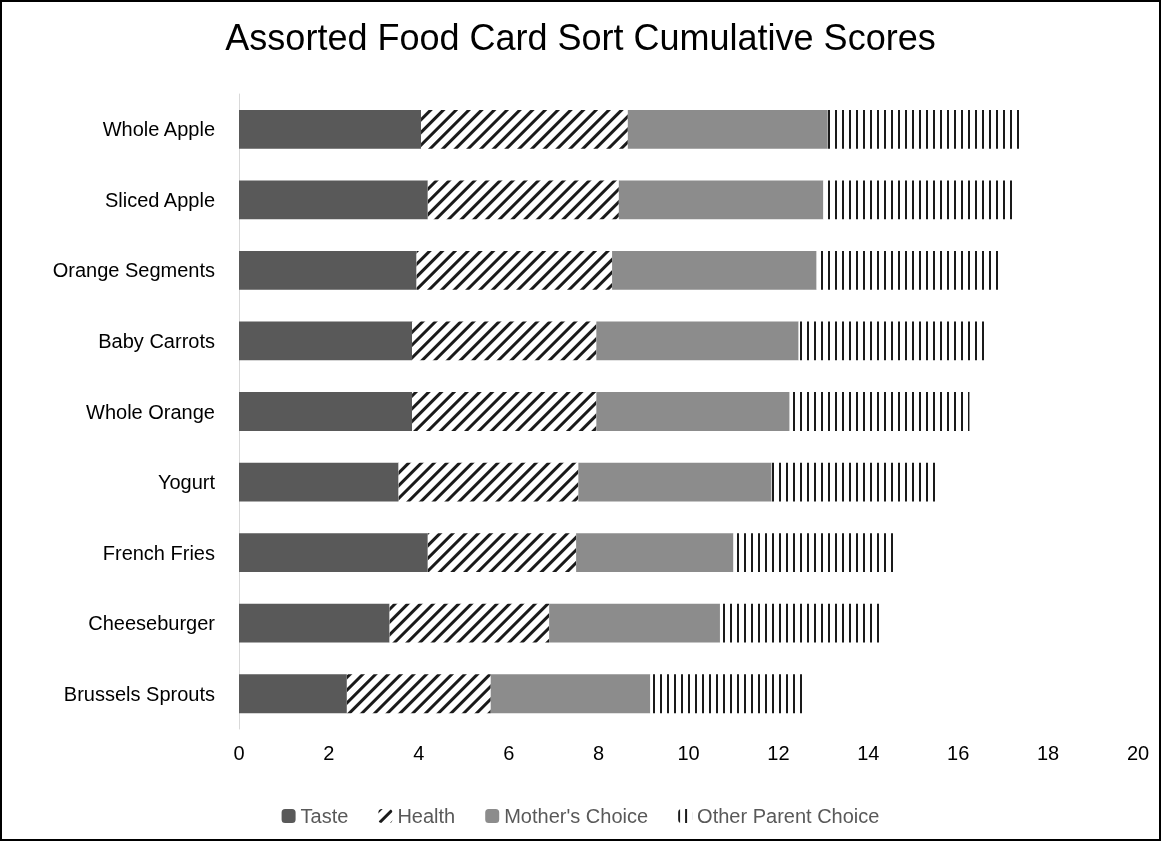  What do you see at coordinates (152, 623) in the screenshot?
I see `y-tick-label: Cheeseburger` at bounding box center [152, 623].